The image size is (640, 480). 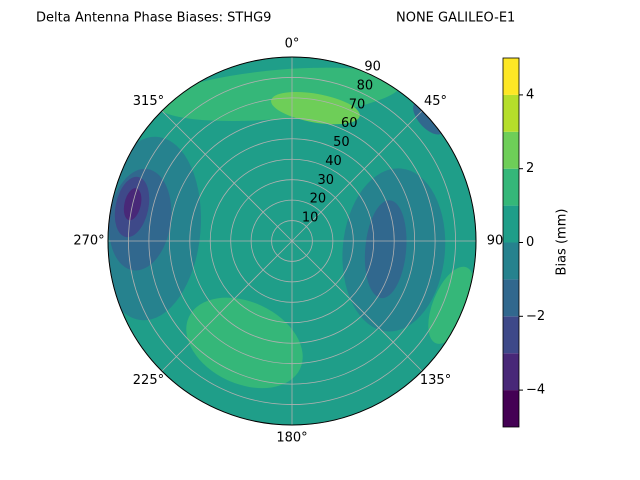 What do you see at coordinates (357, 104) in the screenshot?
I see `r-tick-label: 70` at bounding box center [357, 104].